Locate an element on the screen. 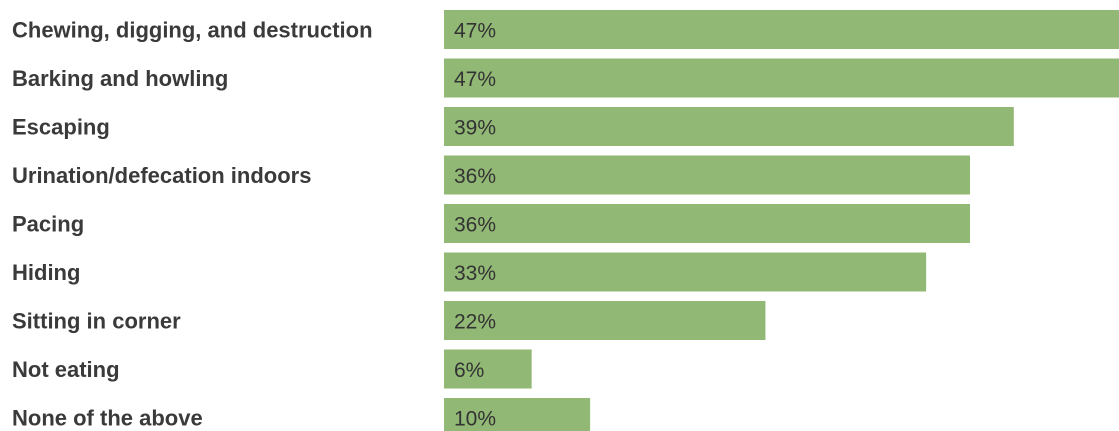  value-labels: 47% 47% 39% 36% 36% 33% 22% 6% 10% is located at coordinates (475, 225).